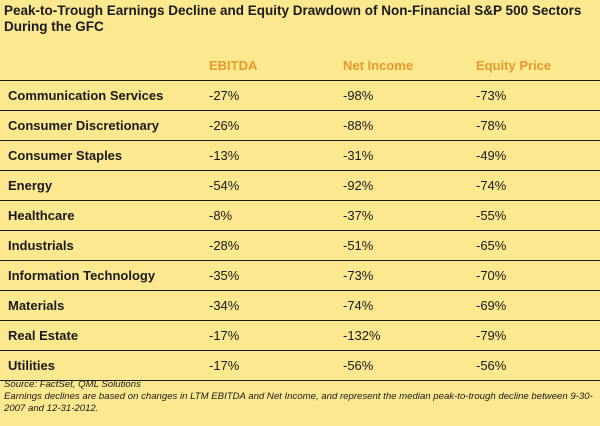 The image size is (600, 426). I want to click on net-income-value: -56%, so click(358, 365).